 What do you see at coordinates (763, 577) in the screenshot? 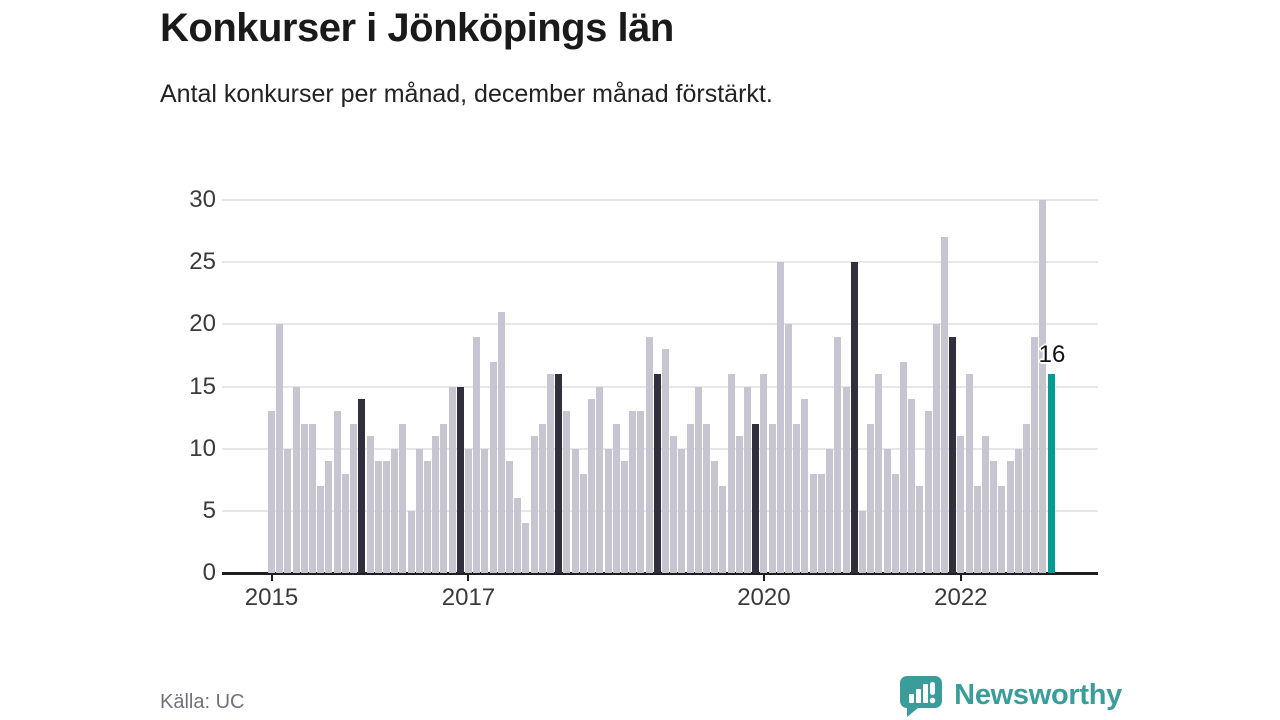
I see `x-axis-tick-mark-2020` at bounding box center [763, 577].